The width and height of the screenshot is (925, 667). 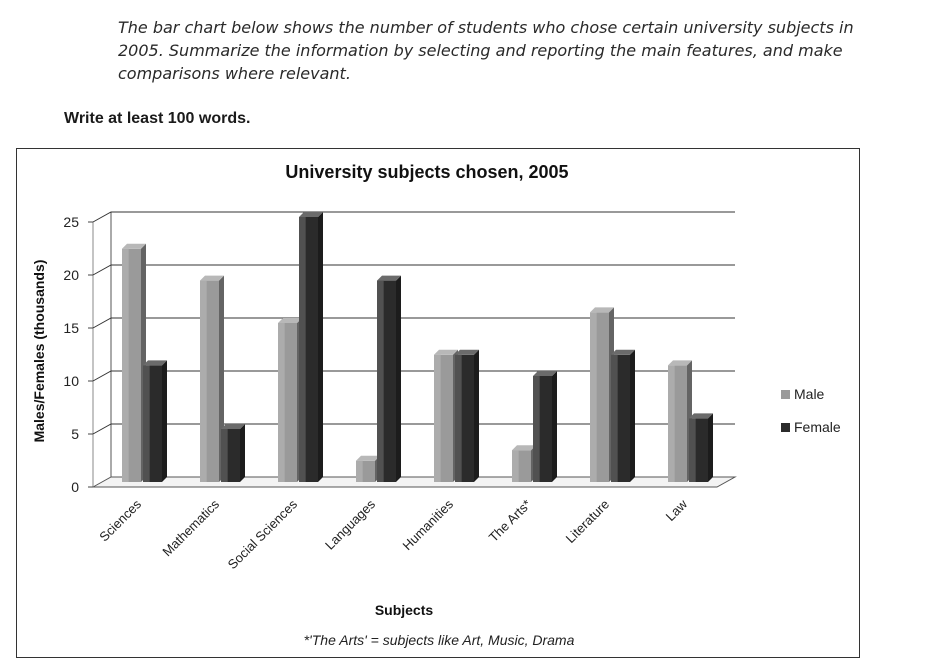 I want to click on x-axis-label: Subjects, so click(x=404, y=610).